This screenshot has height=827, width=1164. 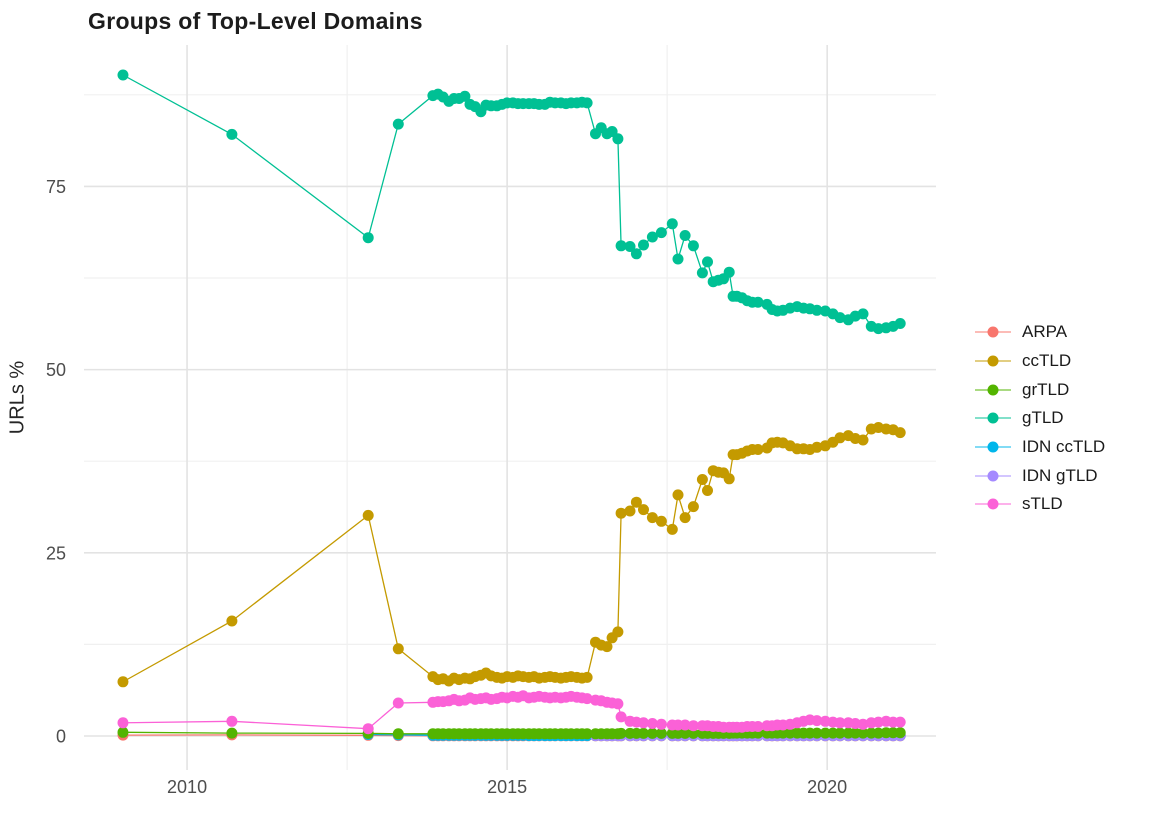 I want to click on series-sTLD-points, so click(x=511, y=712).